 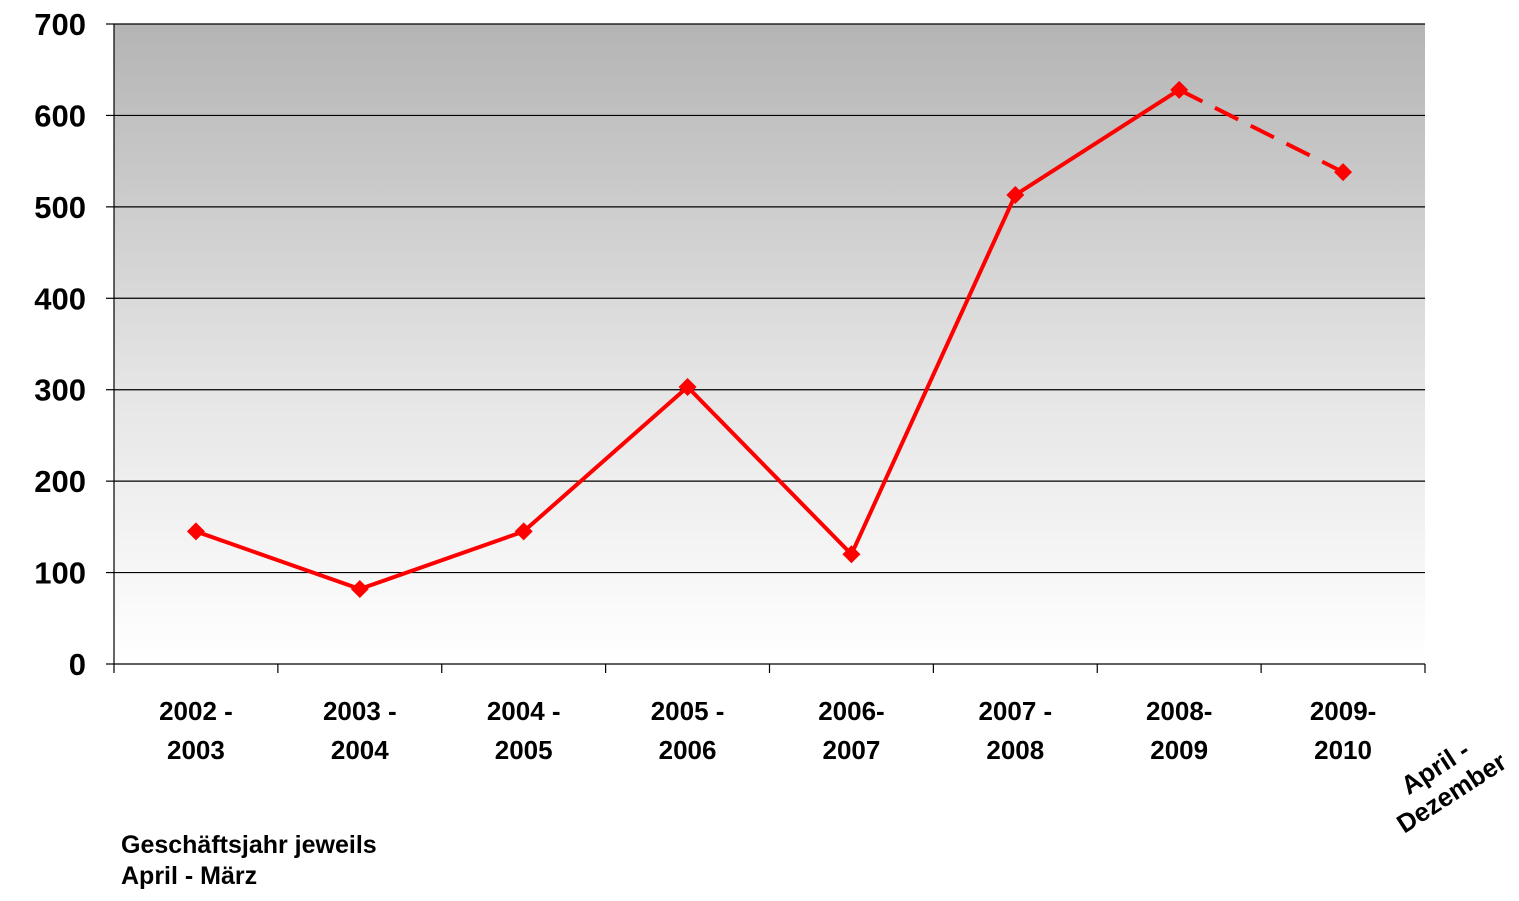 What do you see at coordinates (1343, 730) in the screenshot?
I see `x-tick-label: 2009- 2010` at bounding box center [1343, 730].